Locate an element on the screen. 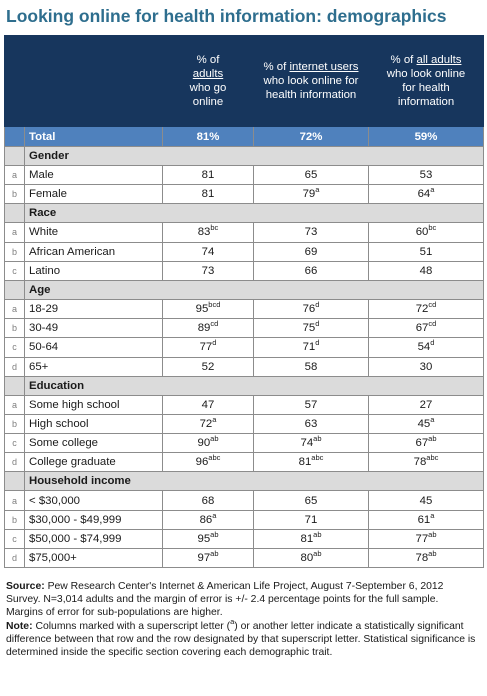  table-row: b $30,000 - $49,999 86a 71 61a is located at coordinates (244, 519).